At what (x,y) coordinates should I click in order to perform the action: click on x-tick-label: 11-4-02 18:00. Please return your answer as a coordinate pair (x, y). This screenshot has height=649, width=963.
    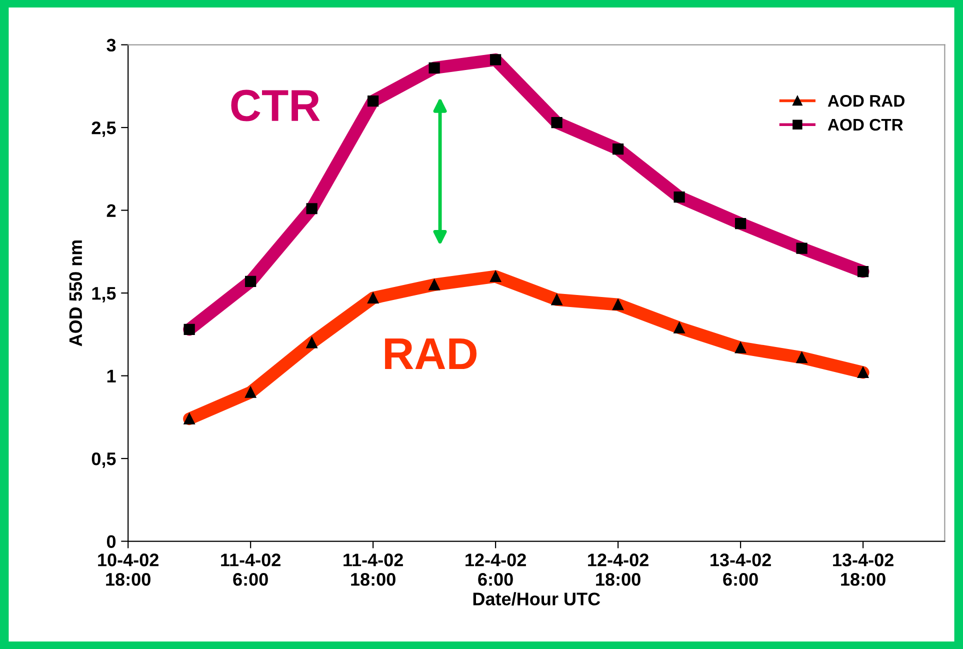
    Looking at the image, I should click on (373, 570).